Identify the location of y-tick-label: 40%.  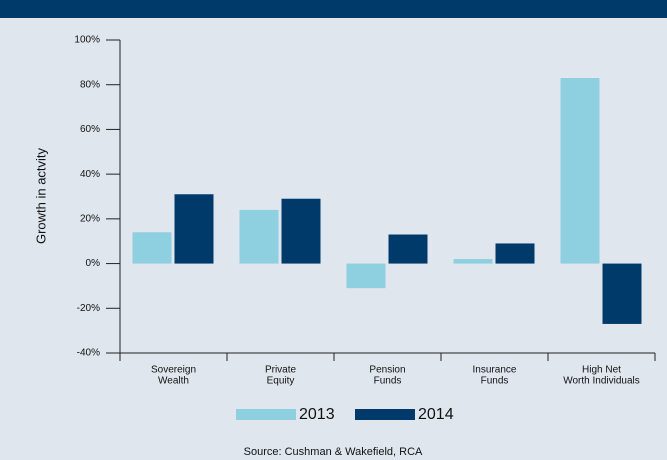
(90, 174).